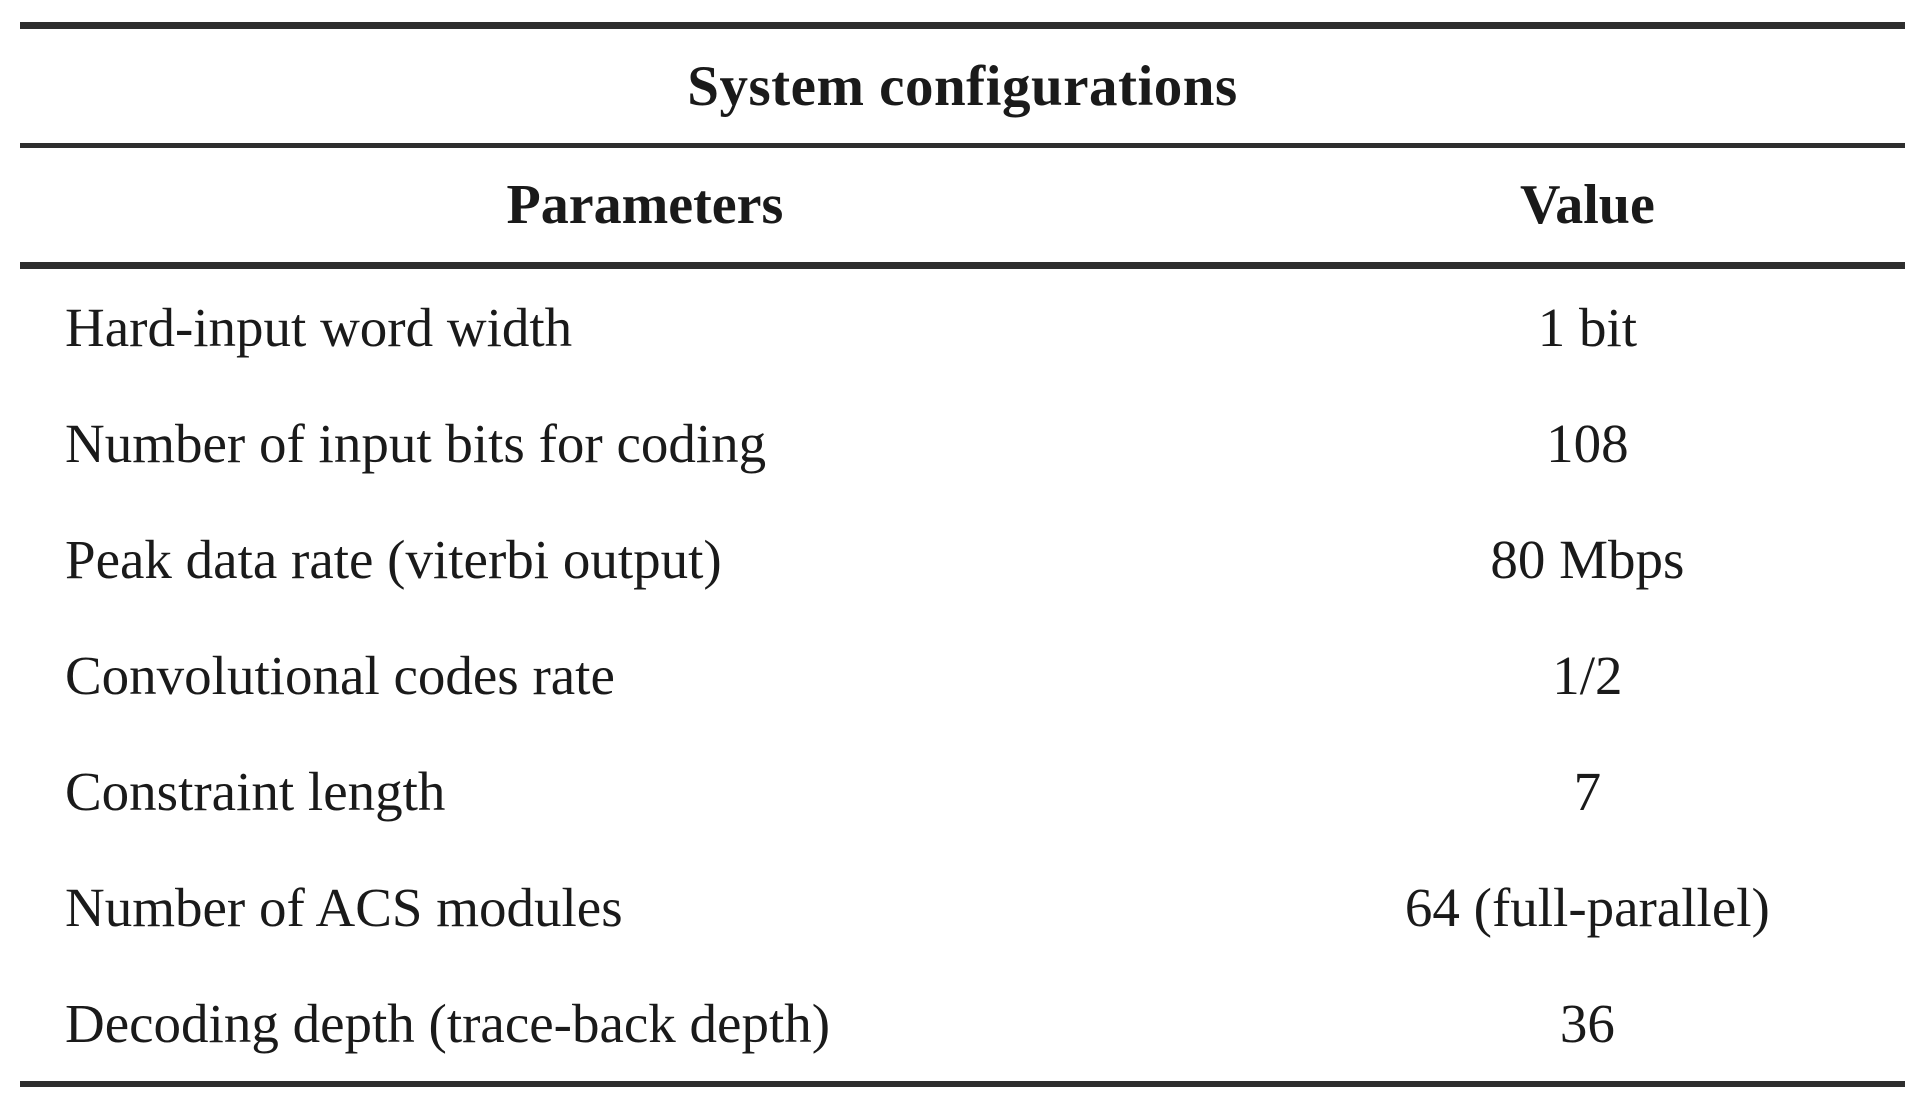 Image resolution: width=1918 pixels, height=1109 pixels. I want to click on table-row: Convolutional codes rate 1/2, so click(962, 675).